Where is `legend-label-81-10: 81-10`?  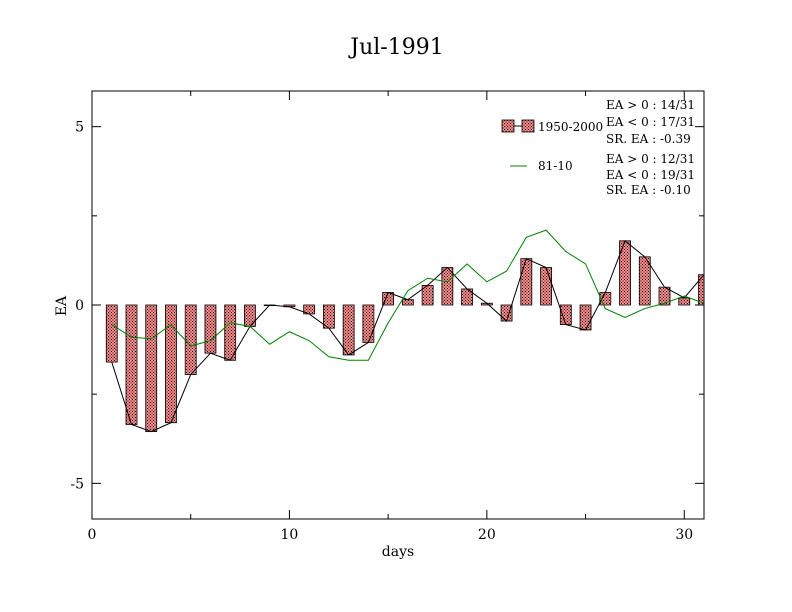
legend-label-81-10: 81-10 is located at coordinates (555, 166).